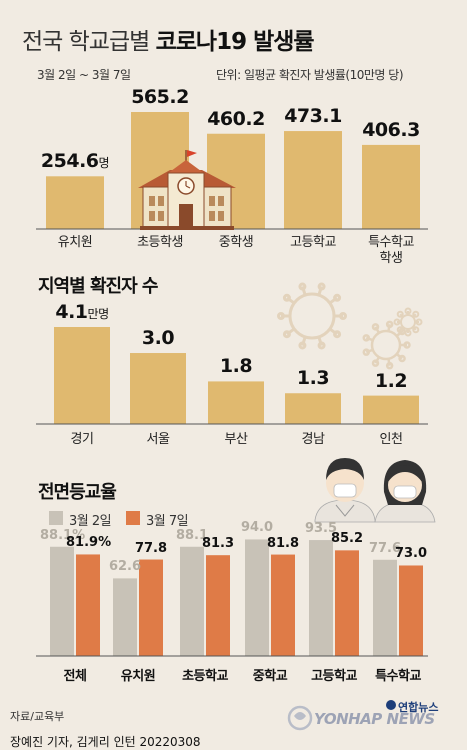 The width and height of the screenshot is (467, 750). I want to click on brand-english: YONHAP NEWS, so click(374, 719).